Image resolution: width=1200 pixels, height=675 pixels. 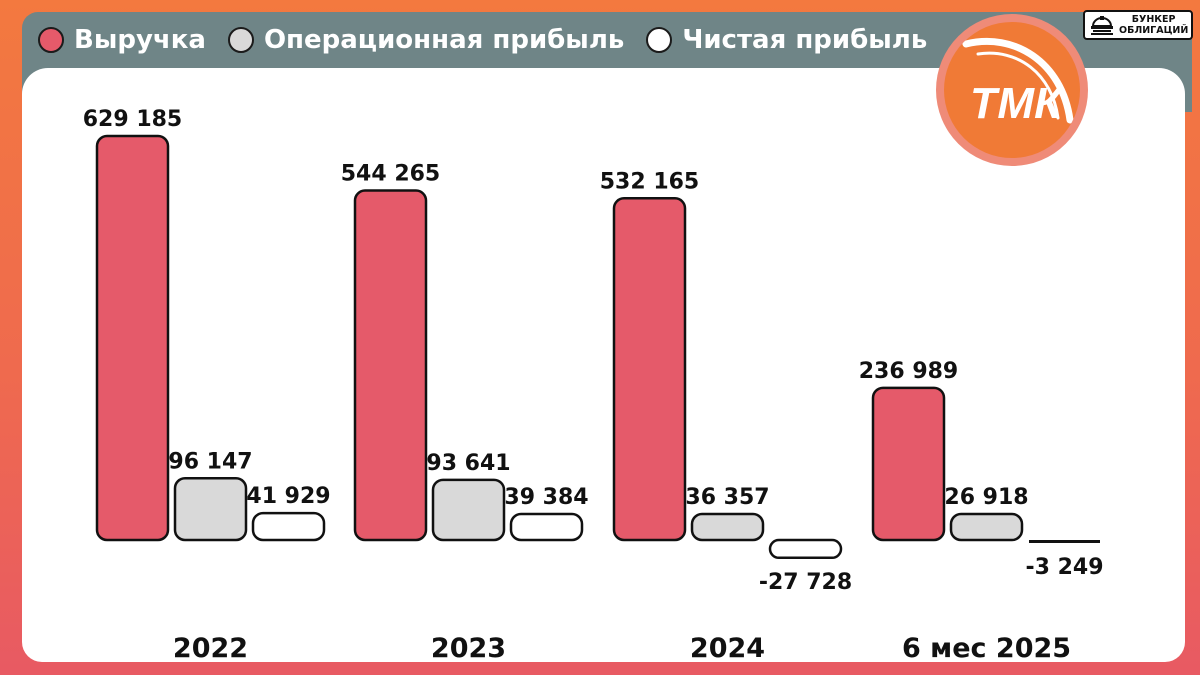 I want to click on tmk-logo-mark: ТМК, so click(x=1018, y=82).